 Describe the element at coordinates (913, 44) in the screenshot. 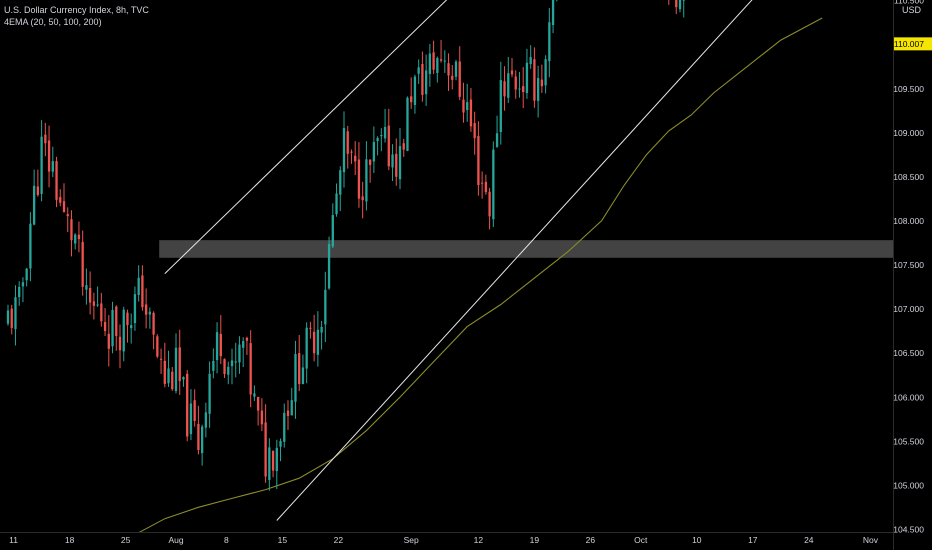

I see `price-tags: 111.875110.007` at that location.